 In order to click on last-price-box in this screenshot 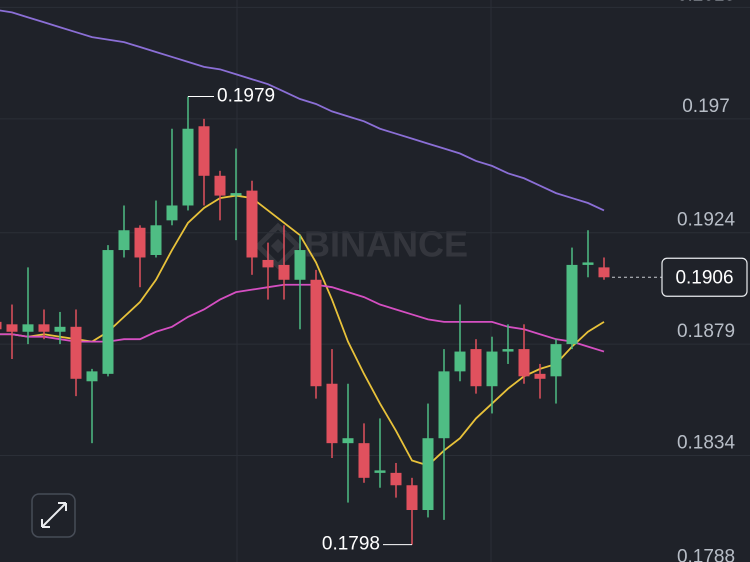, I will do `click(704, 277)`.